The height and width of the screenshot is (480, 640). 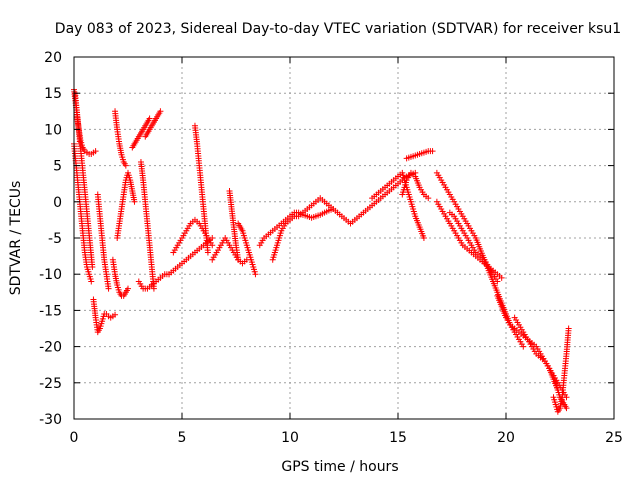 What do you see at coordinates (53, 94) in the screenshot?
I see `y-tick-label: 15` at bounding box center [53, 94].